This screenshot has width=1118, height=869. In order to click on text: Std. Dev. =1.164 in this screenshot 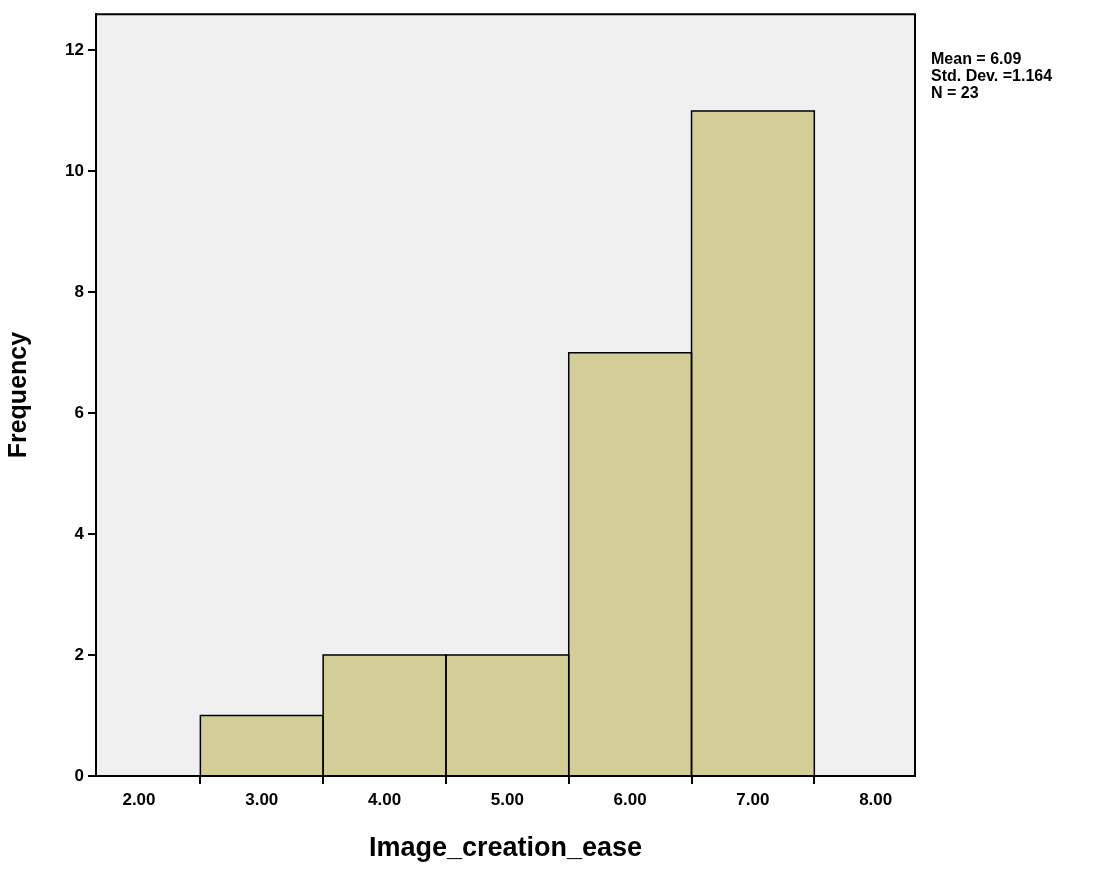, I will do `click(992, 76)`.